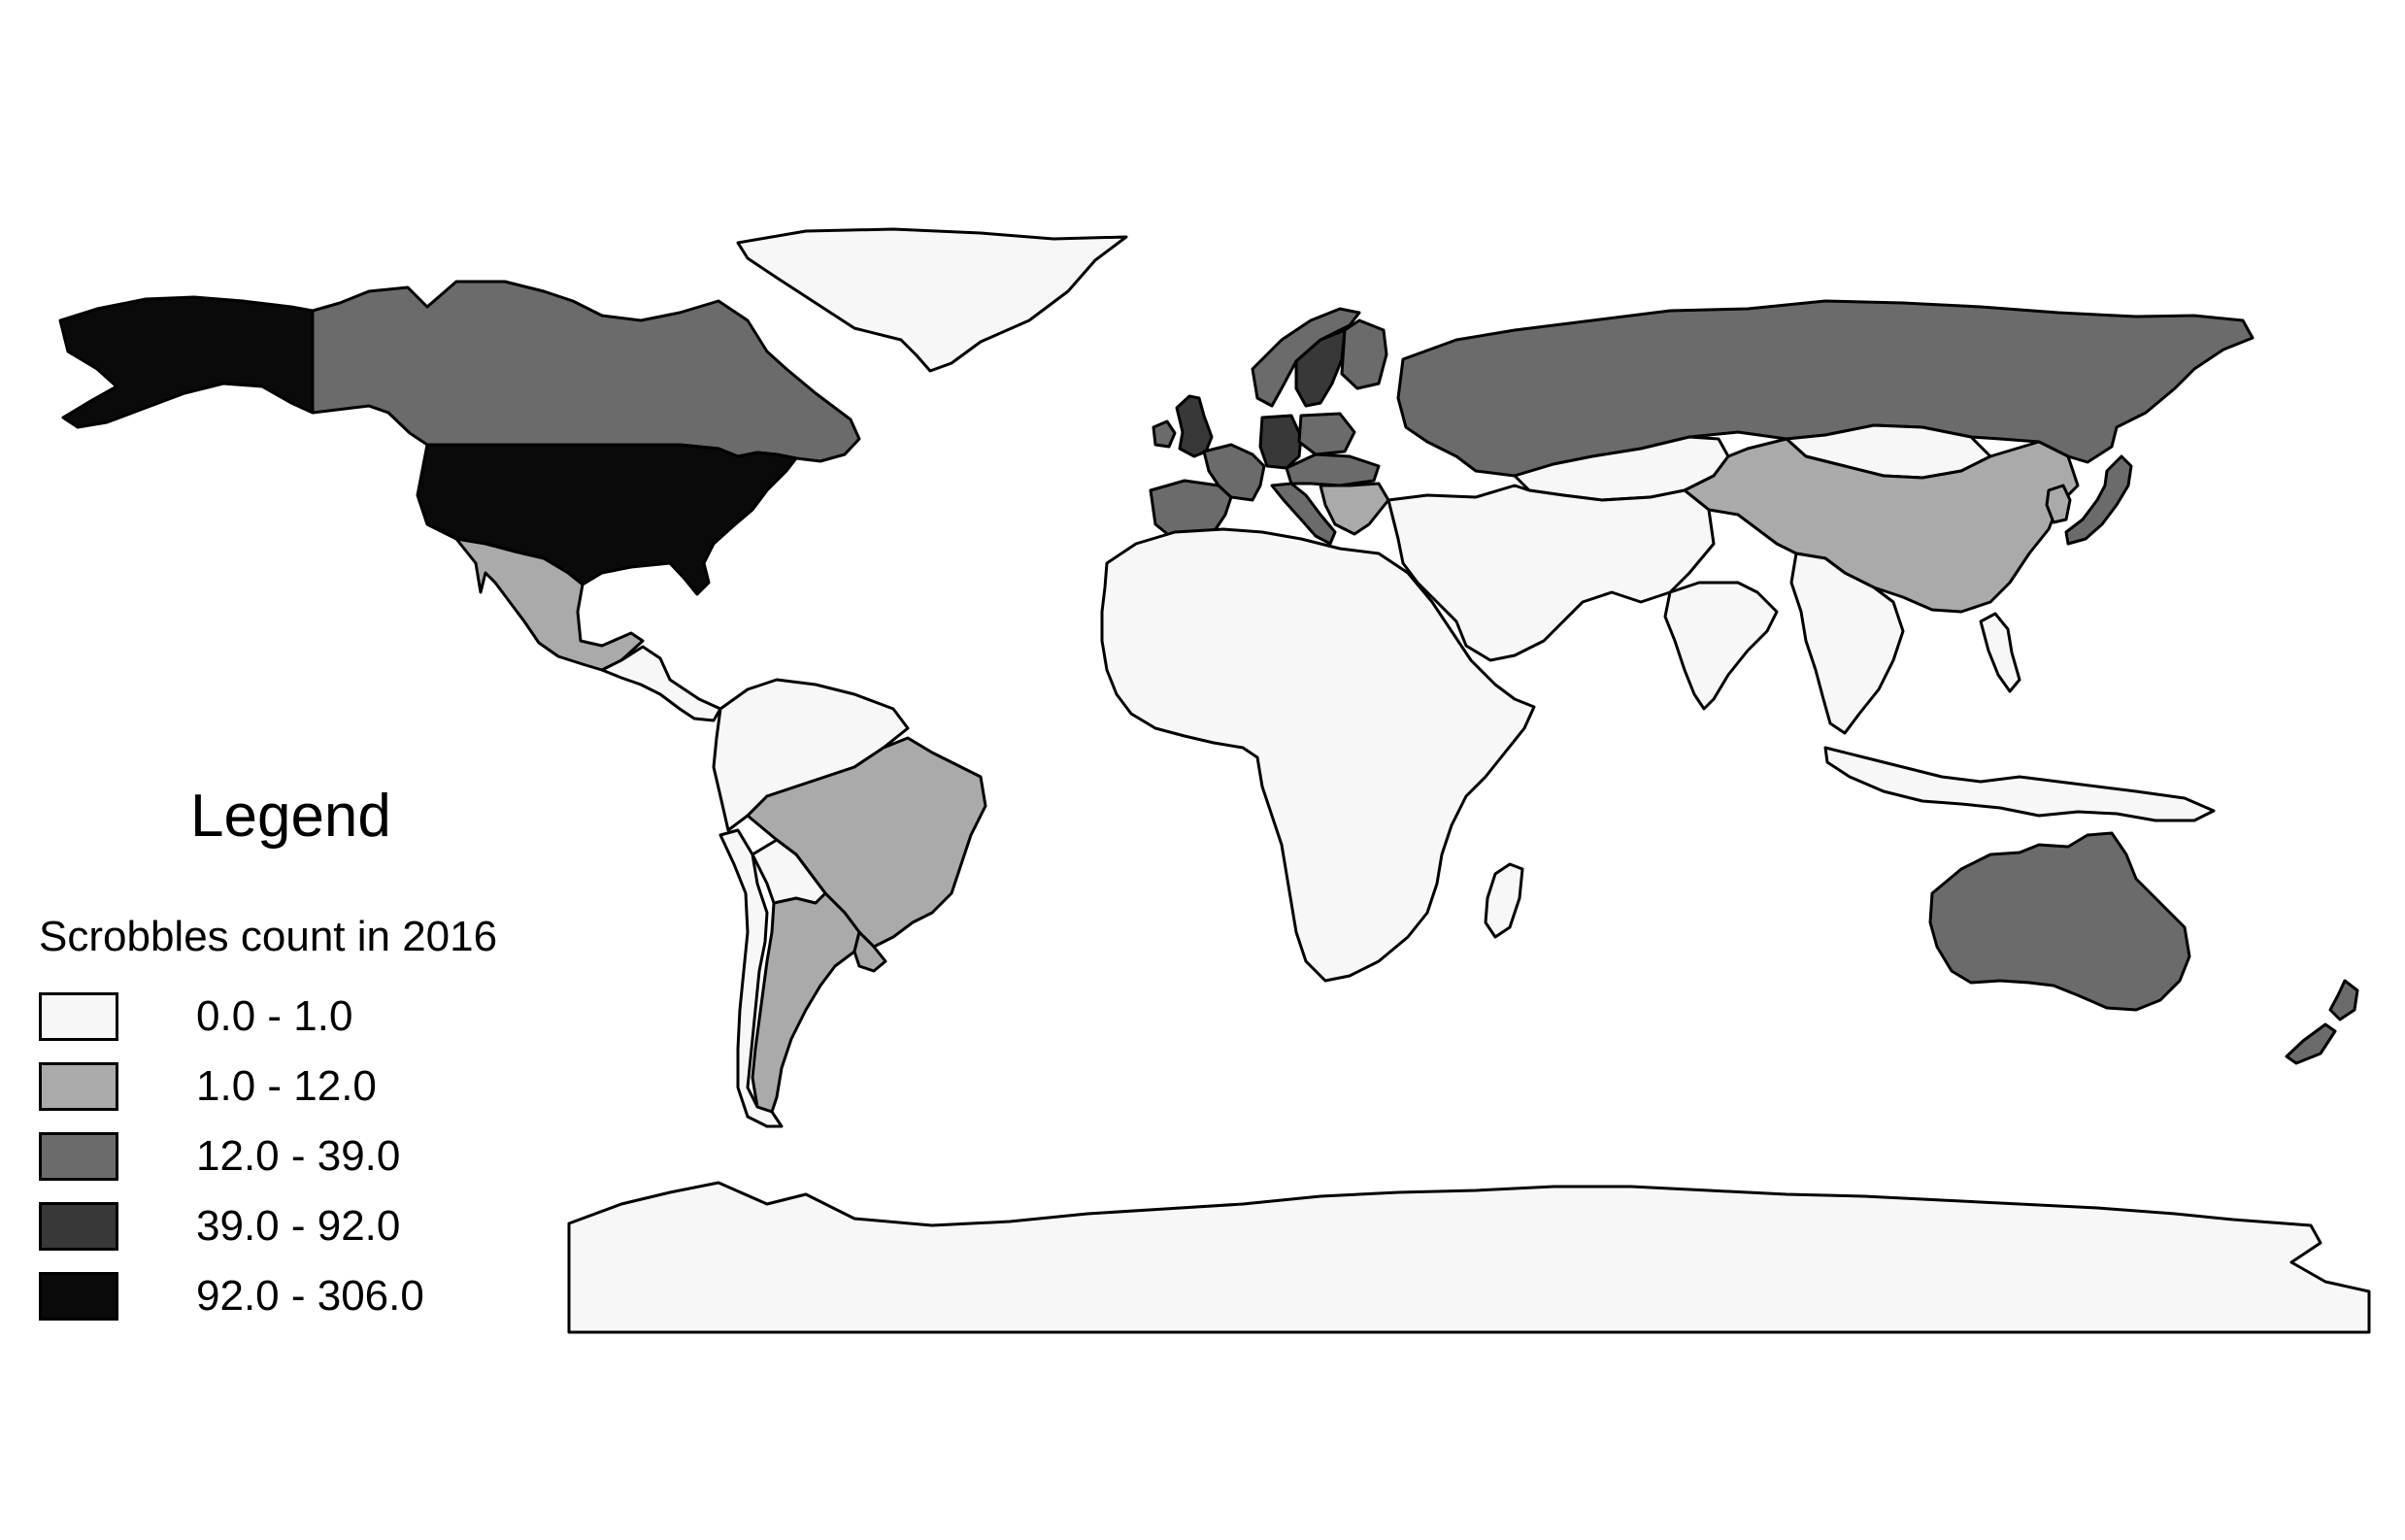 Image resolution: width=2405 pixels, height=1540 pixels. I want to click on legend-item: 0.0 - 1.0, so click(195, 1016).